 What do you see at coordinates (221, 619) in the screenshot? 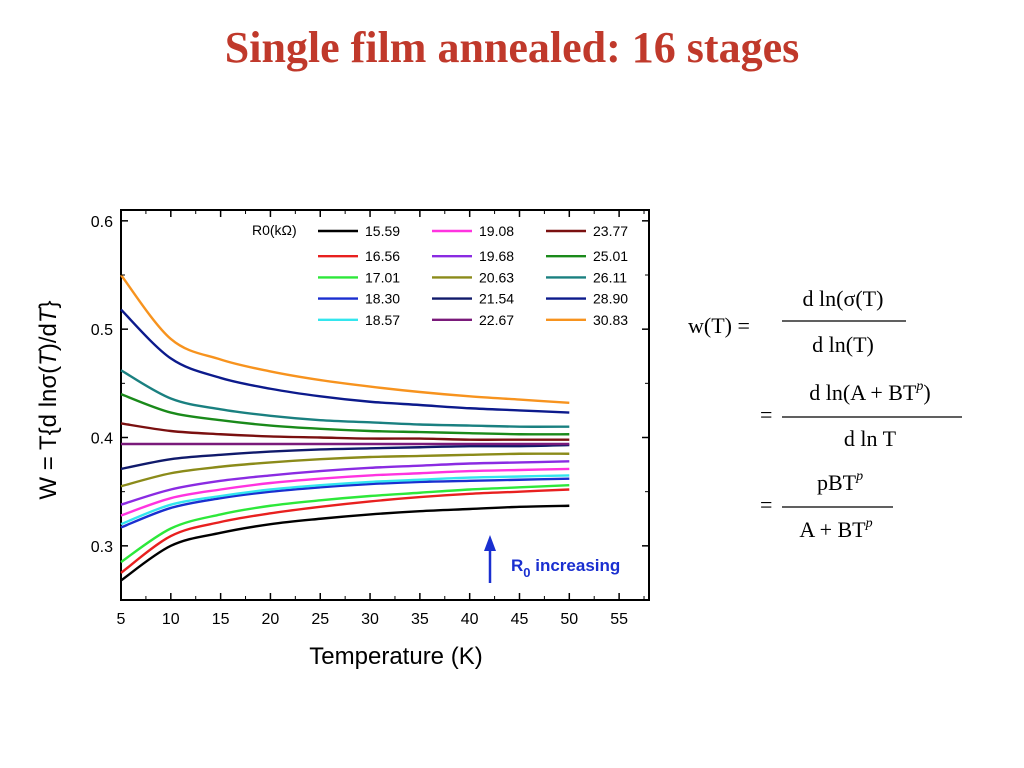
I see `x-tick-label: 15` at bounding box center [221, 619].